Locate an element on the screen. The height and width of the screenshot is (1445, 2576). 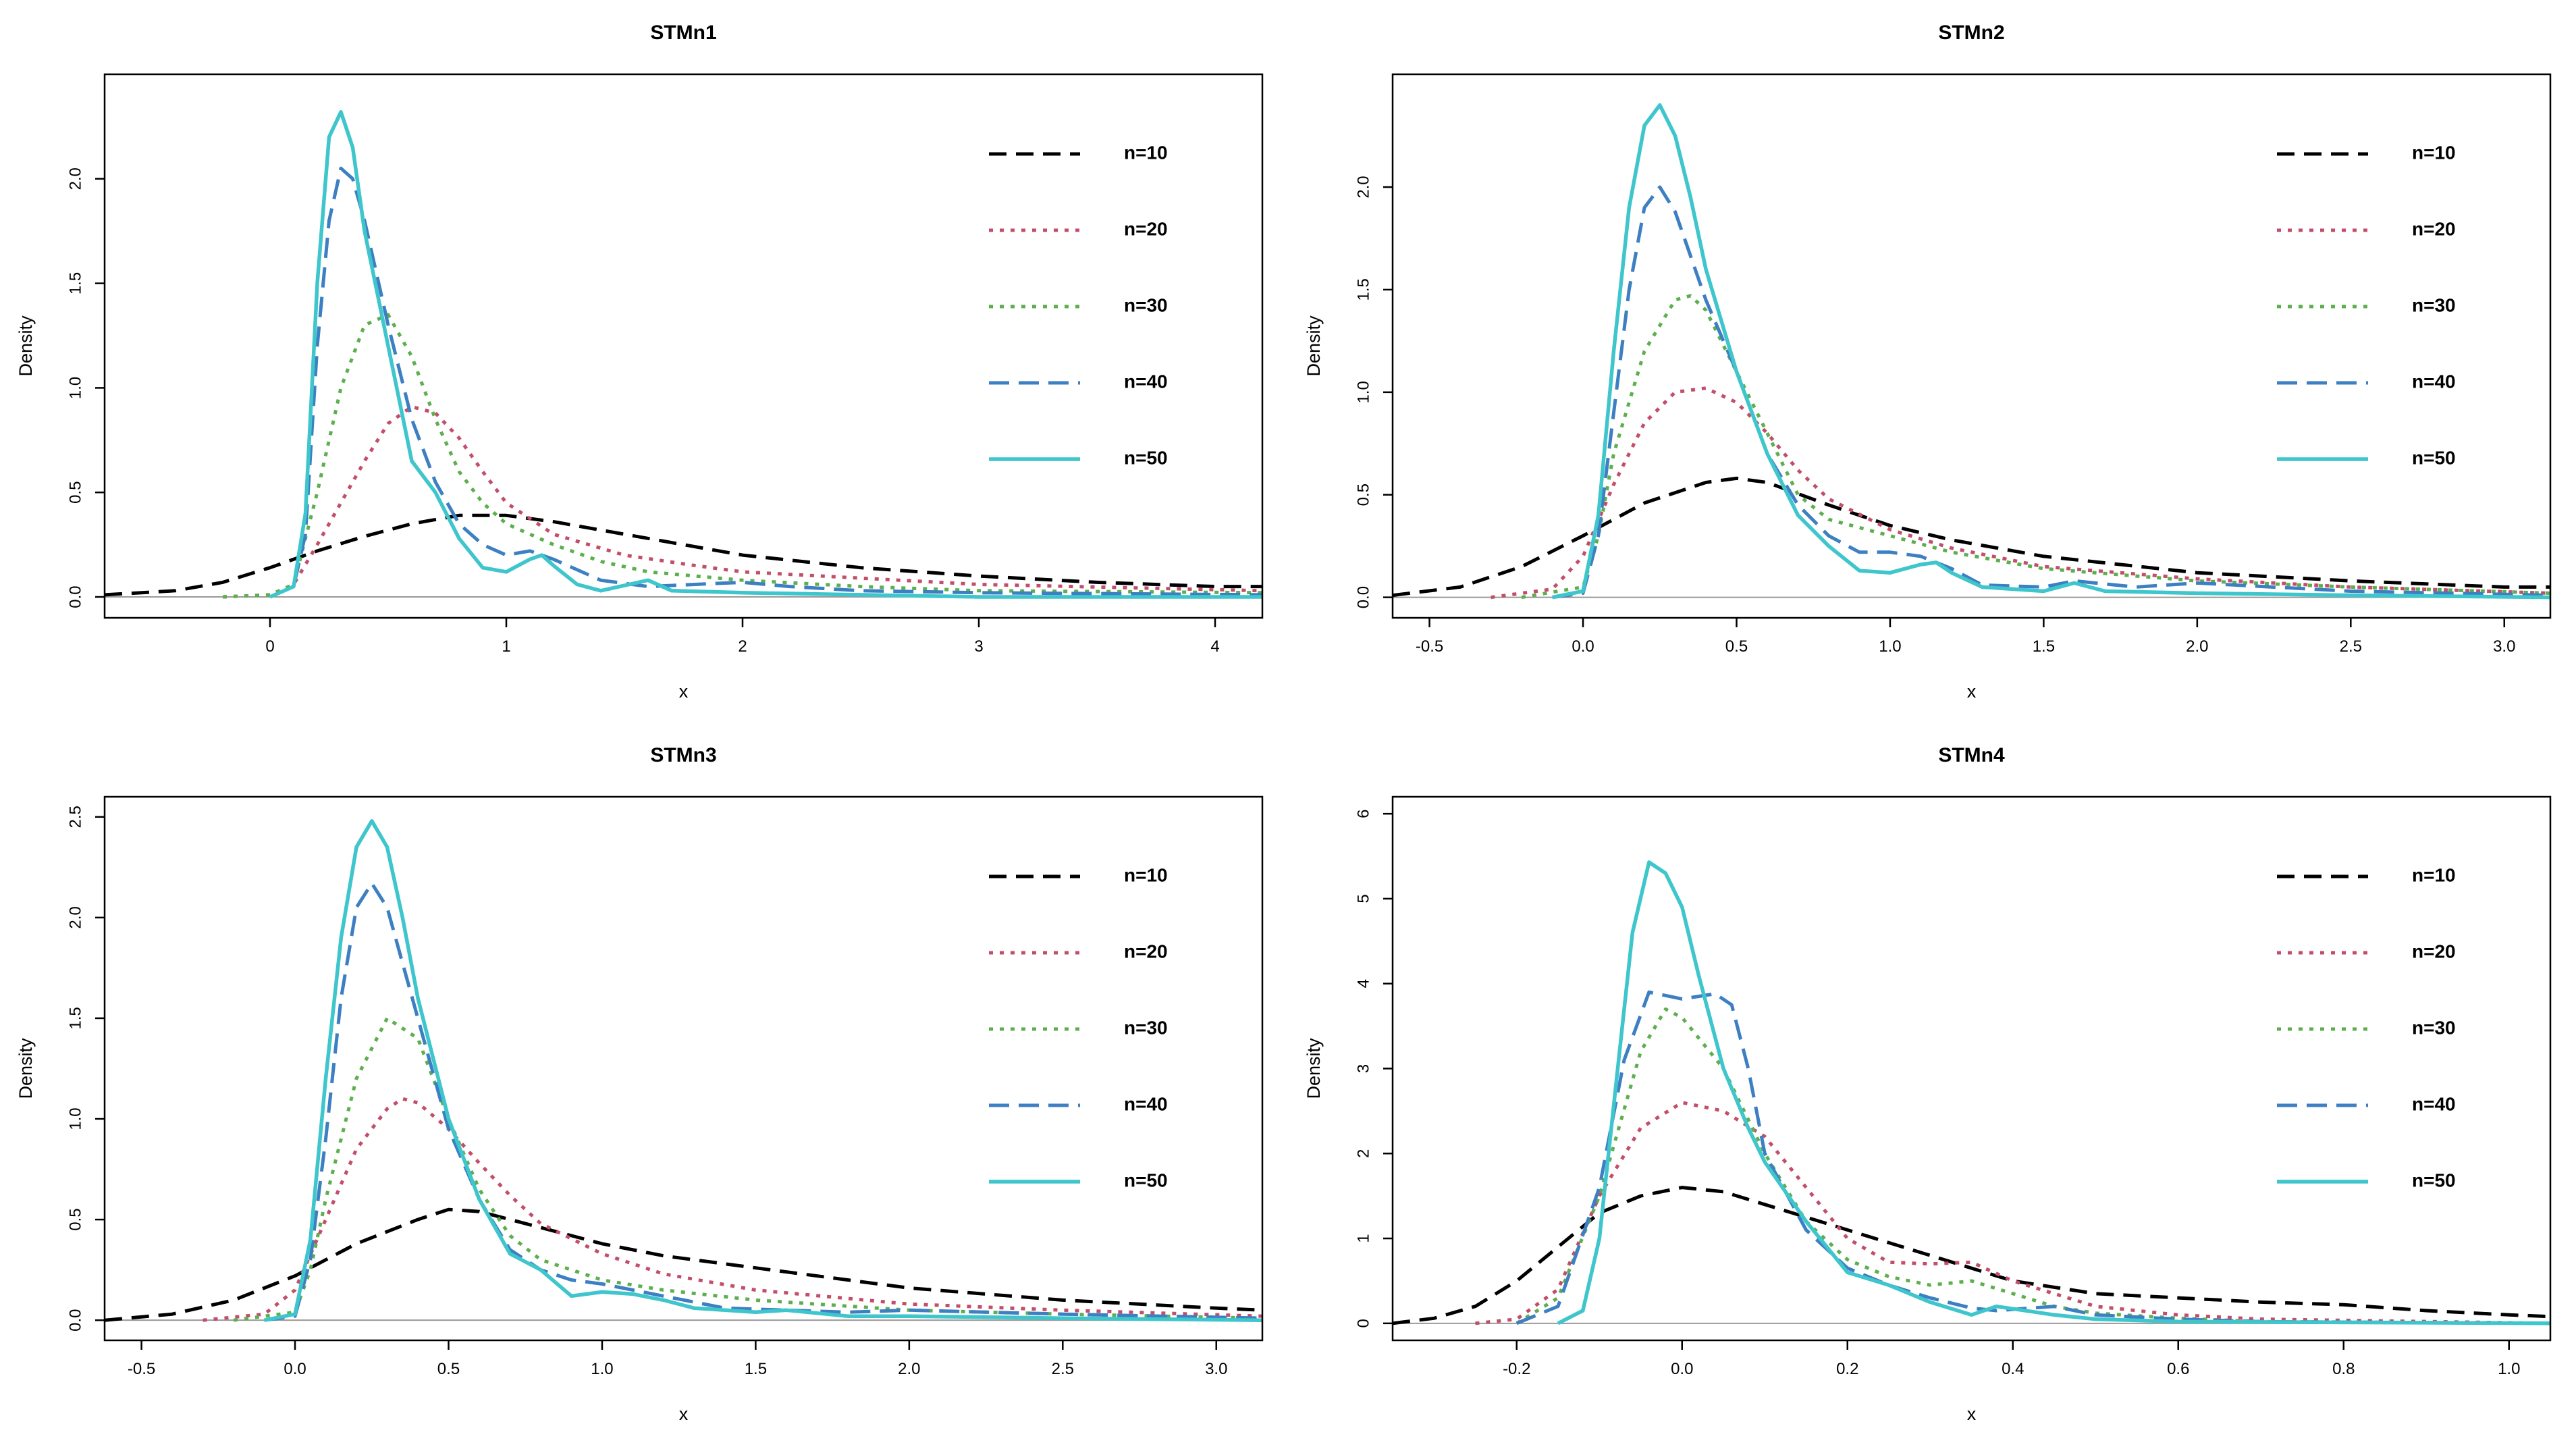
y-tick-label: 6 is located at coordinates (1363, 813).